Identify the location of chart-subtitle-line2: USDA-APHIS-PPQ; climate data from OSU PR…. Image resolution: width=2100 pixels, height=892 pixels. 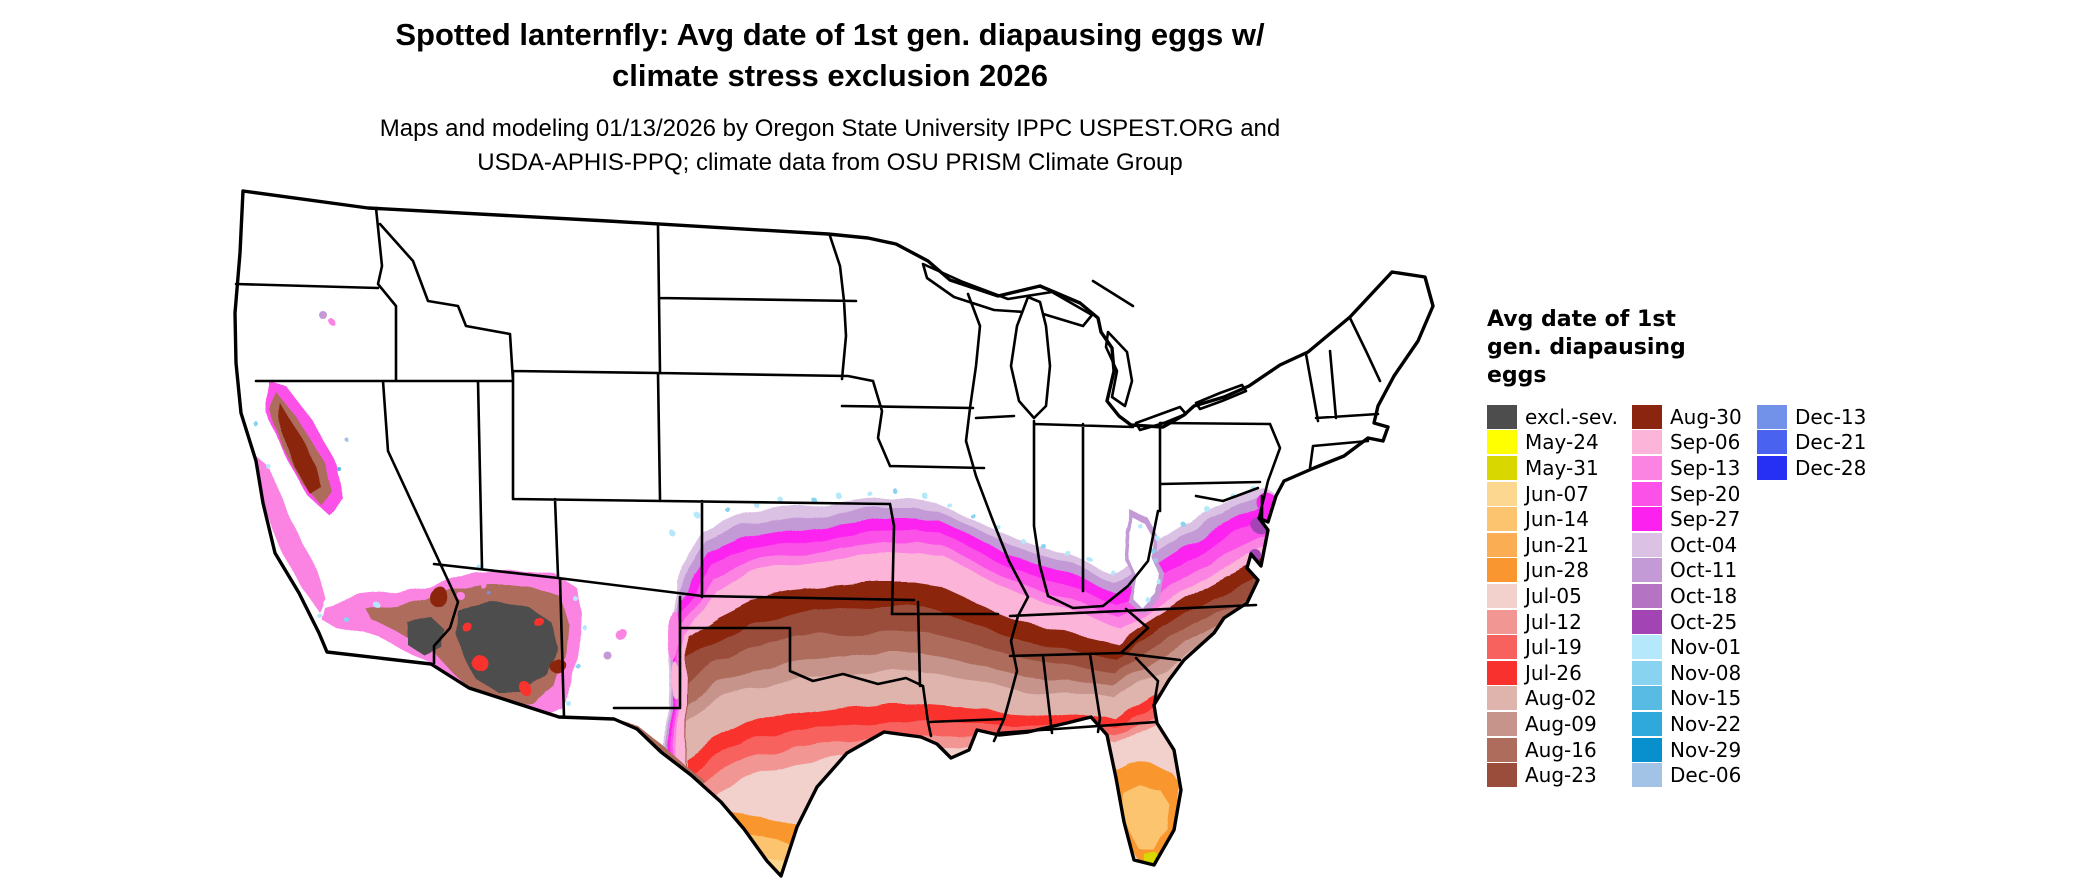
(830, 162).